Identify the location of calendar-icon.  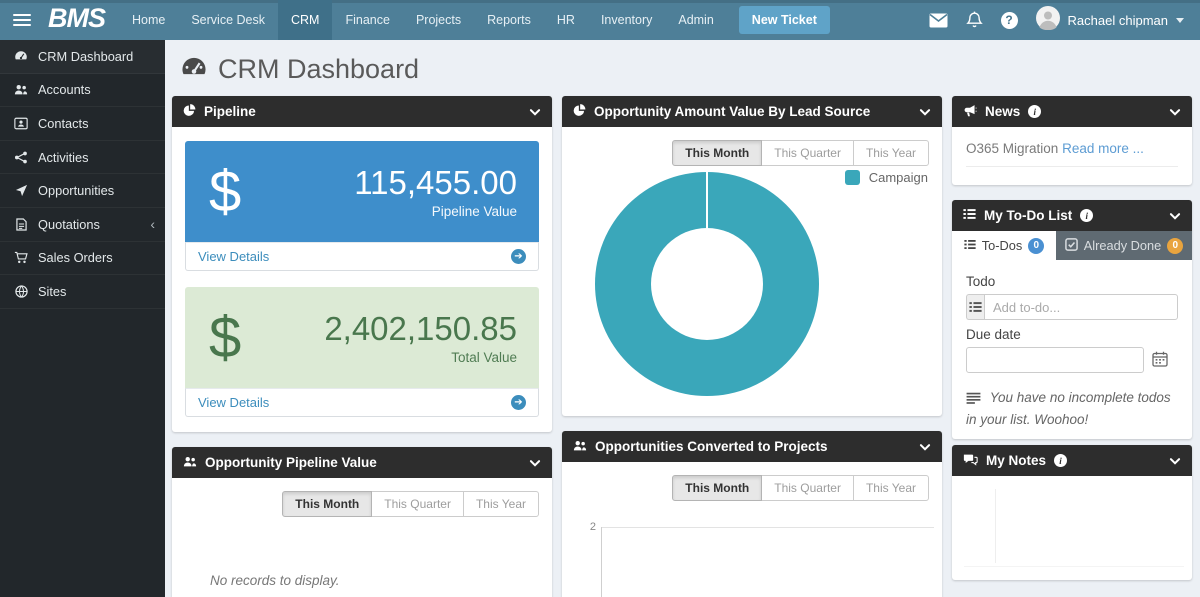
(1160, 360).